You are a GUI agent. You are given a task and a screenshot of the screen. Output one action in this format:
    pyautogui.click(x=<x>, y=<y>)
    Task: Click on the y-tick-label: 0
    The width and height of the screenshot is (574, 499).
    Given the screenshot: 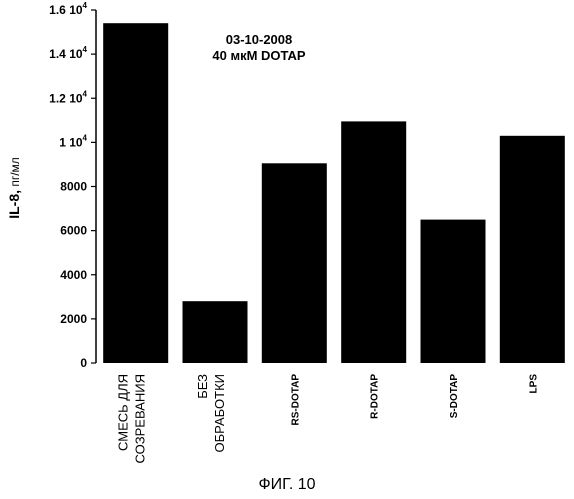 What is the action you would take?
    pyautogui.click(x=83, y=363)
    